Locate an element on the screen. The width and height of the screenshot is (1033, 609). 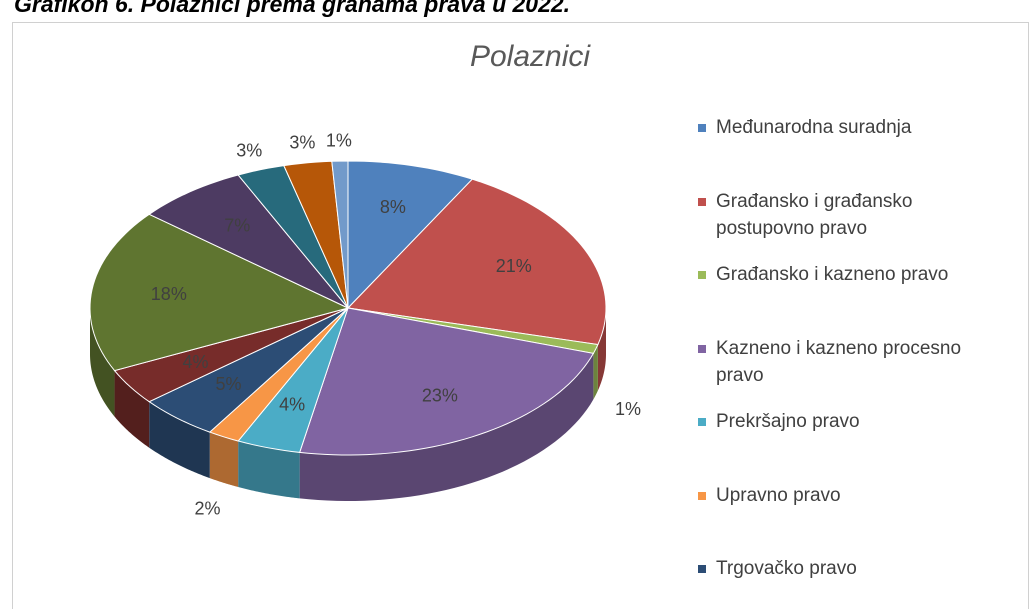
data-label: 2% is located at coordinates (208, 508).